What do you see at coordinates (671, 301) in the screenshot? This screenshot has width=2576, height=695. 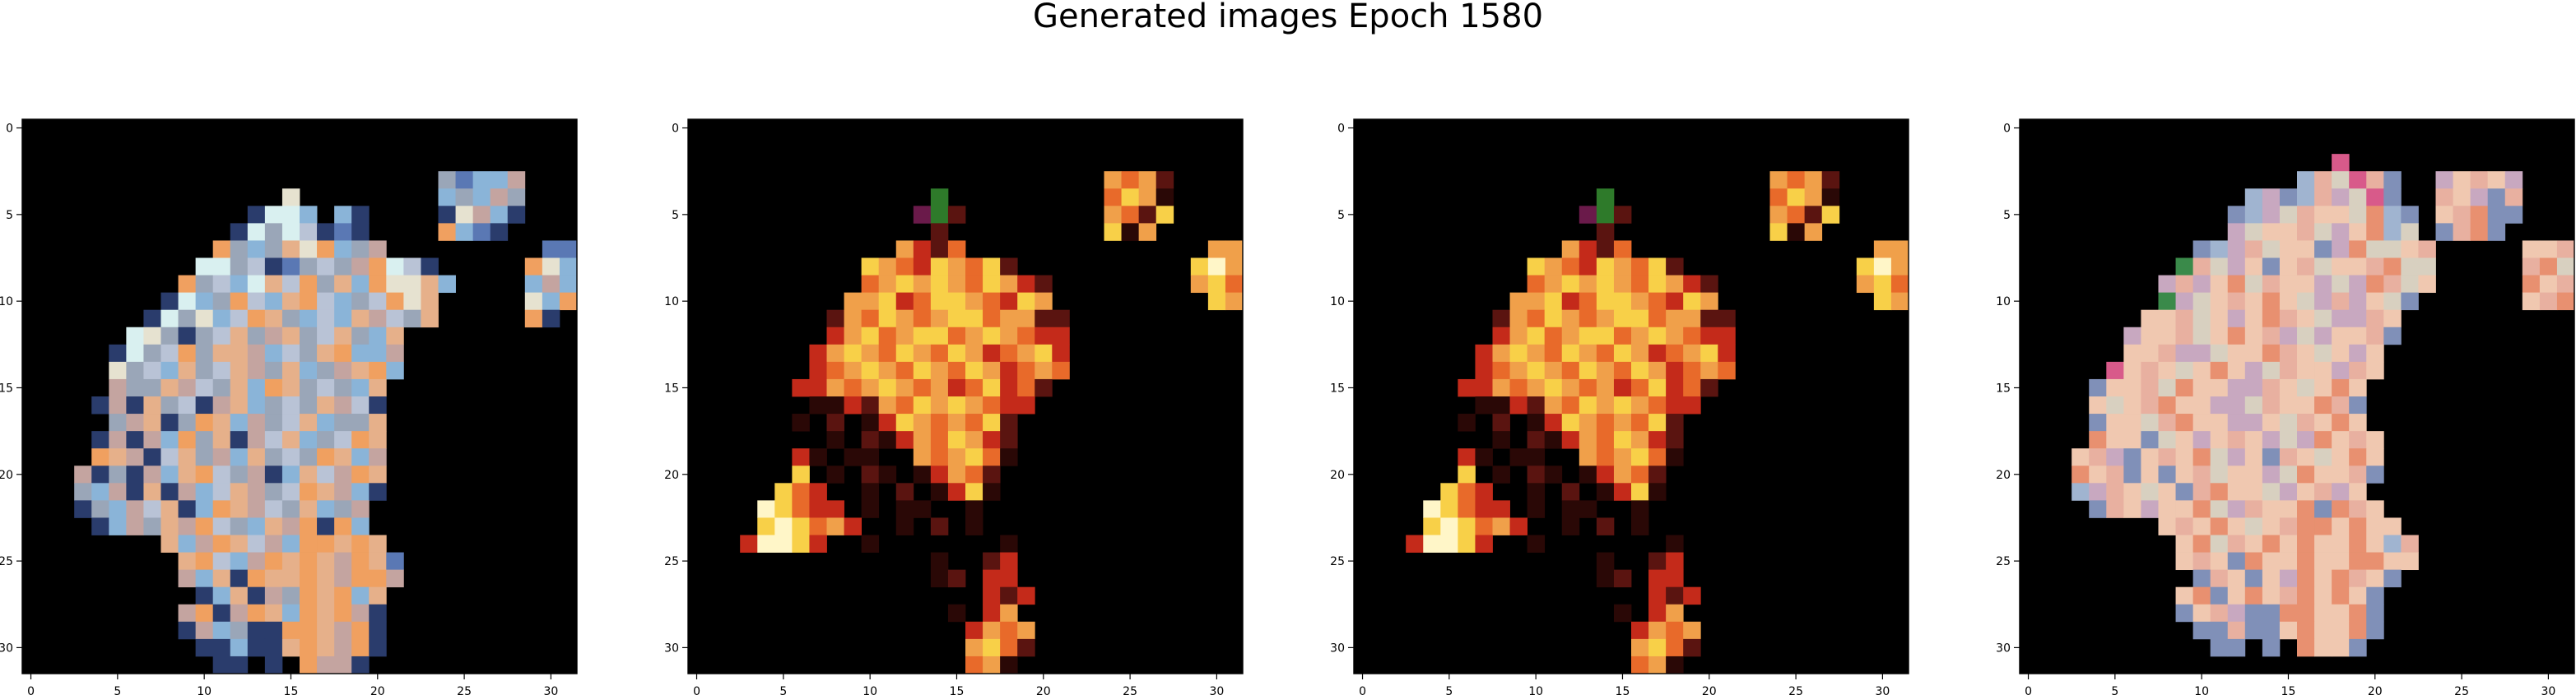 I see `y-tick-label: 10` at bounding box center [671, 301].